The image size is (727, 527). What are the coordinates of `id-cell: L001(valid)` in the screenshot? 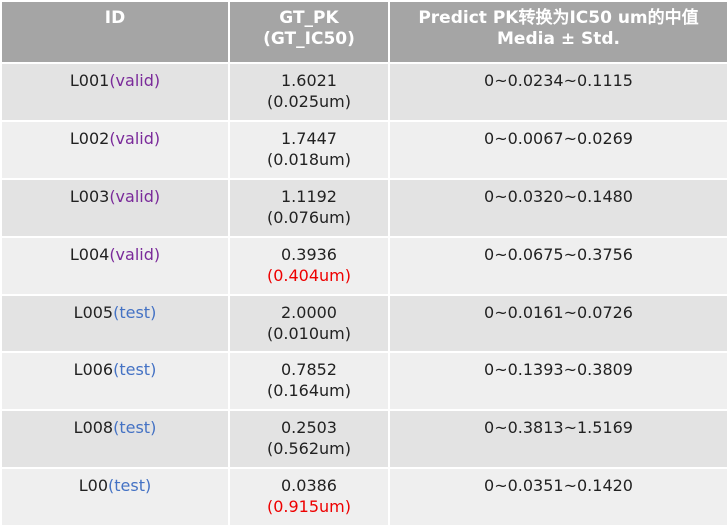 It's located at (115, 92).